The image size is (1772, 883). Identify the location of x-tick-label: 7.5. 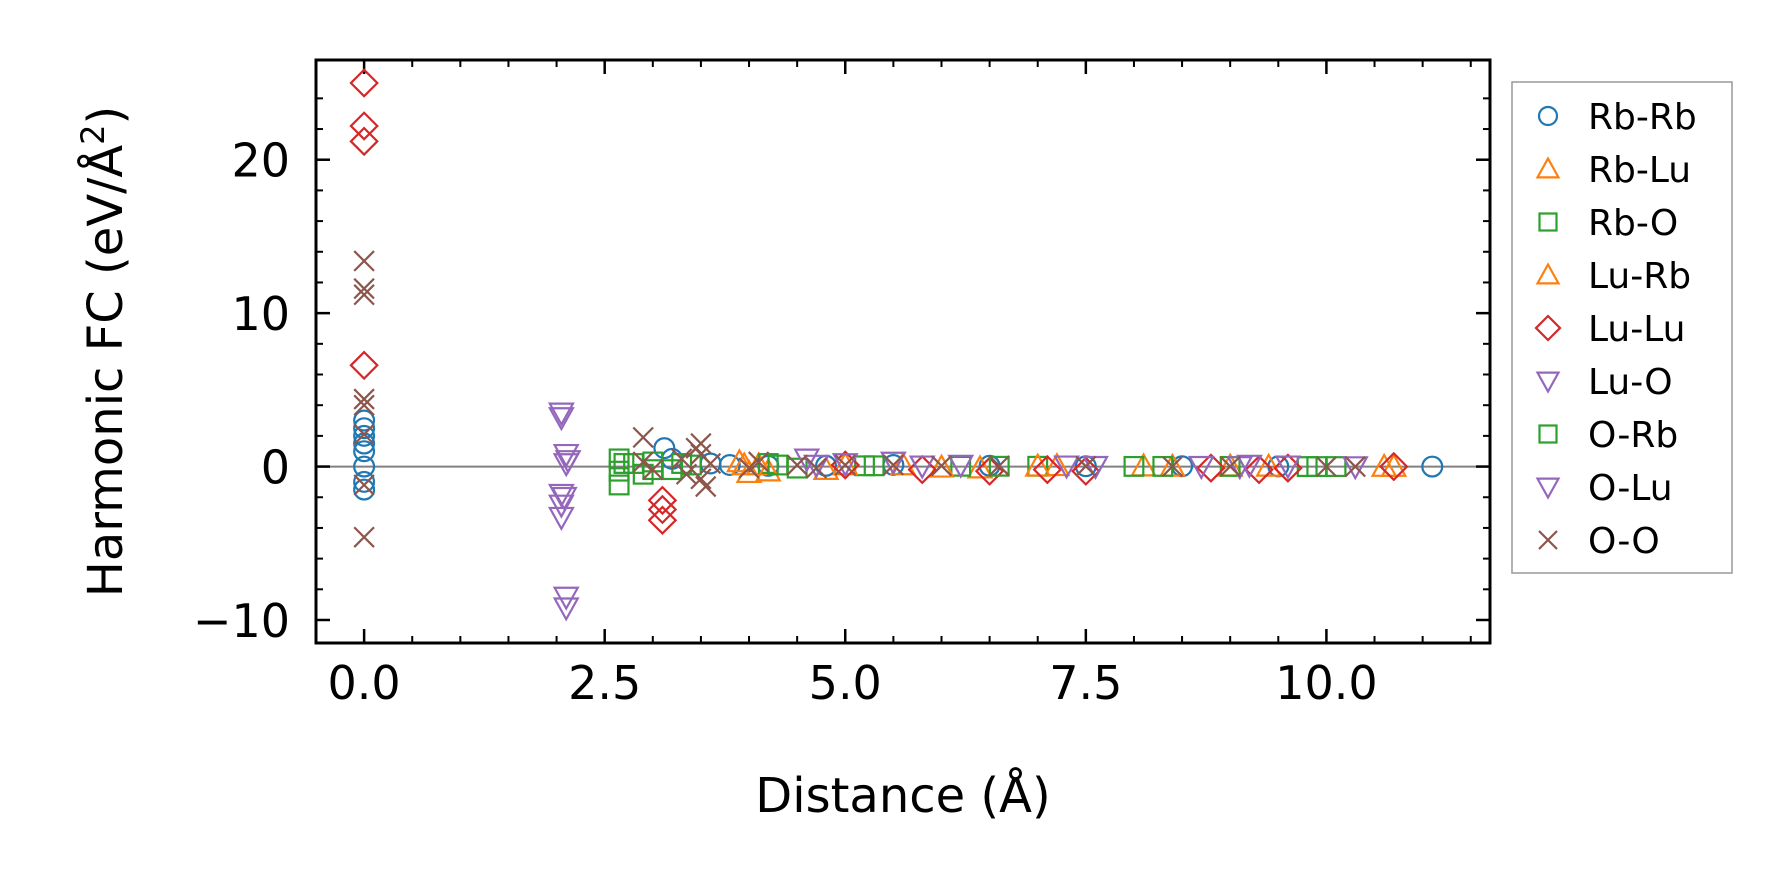
(1085, 683).